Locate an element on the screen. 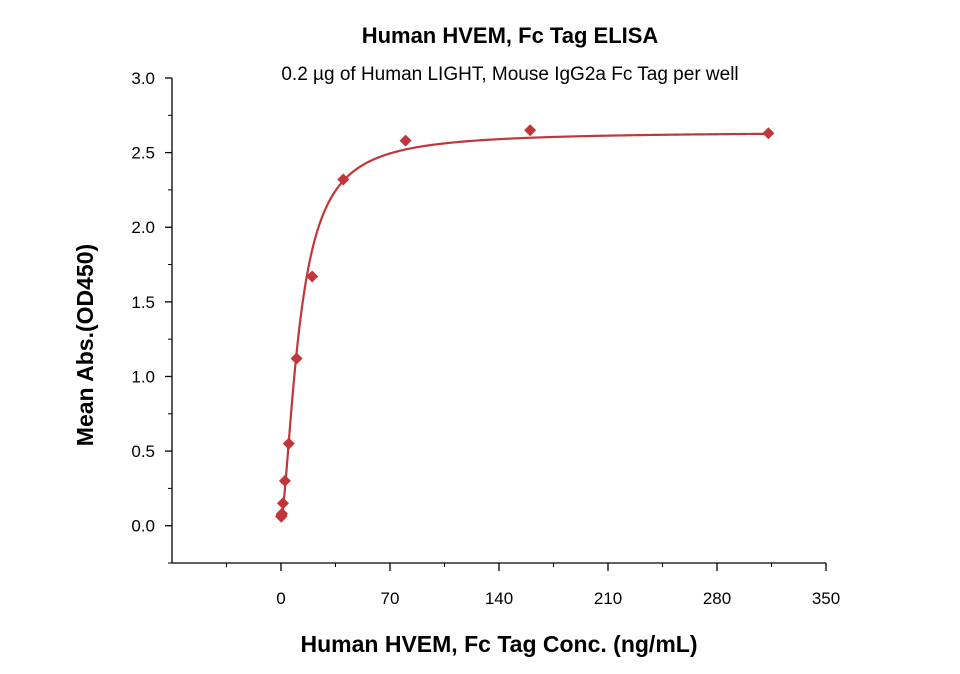 The image size is (960, 674). y-ticks: 0.0 0.5 1.0 1.5 2.0 2.5 3.0 is located at coordinates (151, 316).